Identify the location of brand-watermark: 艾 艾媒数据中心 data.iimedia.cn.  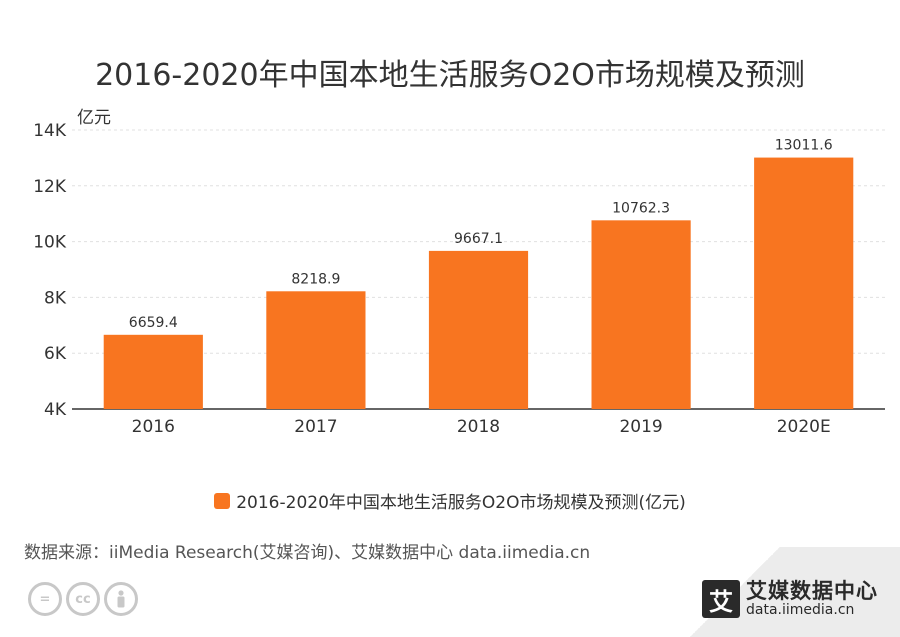
(790, 599).